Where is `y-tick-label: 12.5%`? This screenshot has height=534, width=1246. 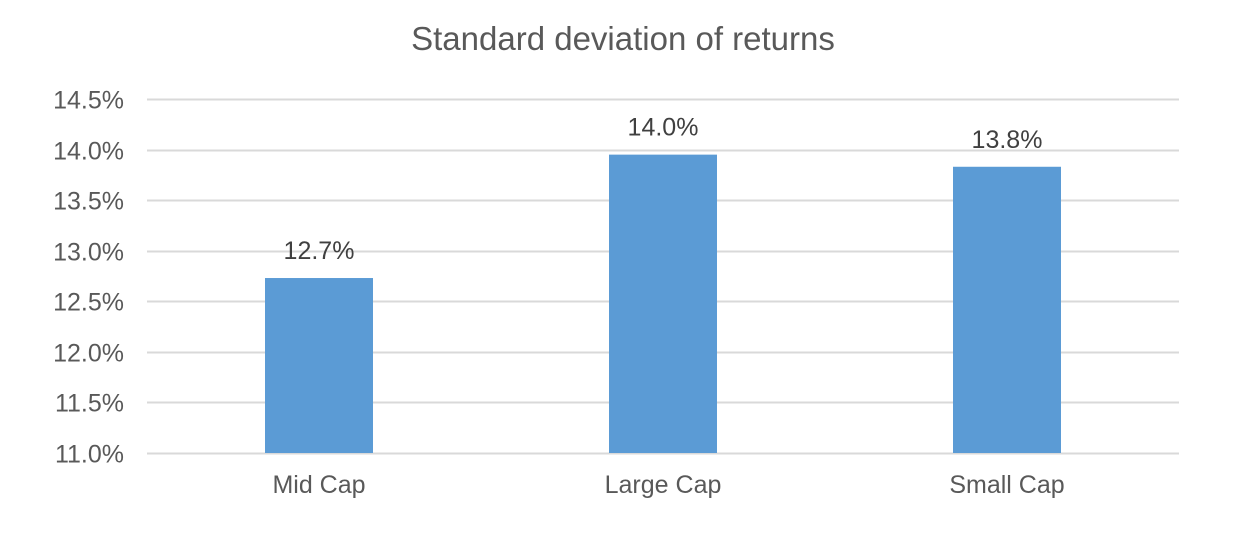
y-tick-label: 12.5% is located at coordinates (88, 303).